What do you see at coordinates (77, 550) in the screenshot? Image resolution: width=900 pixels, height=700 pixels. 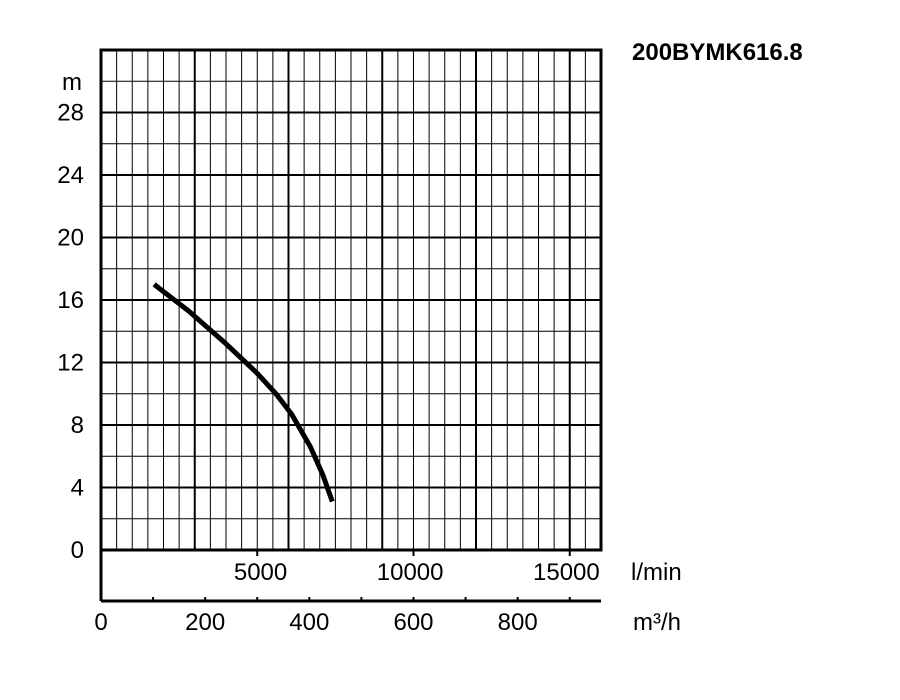 I see `y-tick-label: 0` at bounding box center [77, 550].